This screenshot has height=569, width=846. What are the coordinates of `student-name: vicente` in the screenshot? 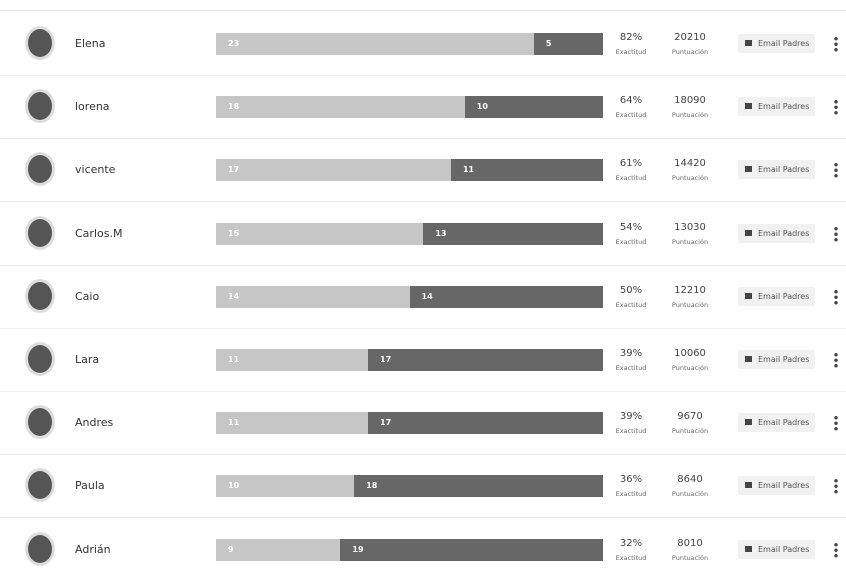 It's located at (95, 170).